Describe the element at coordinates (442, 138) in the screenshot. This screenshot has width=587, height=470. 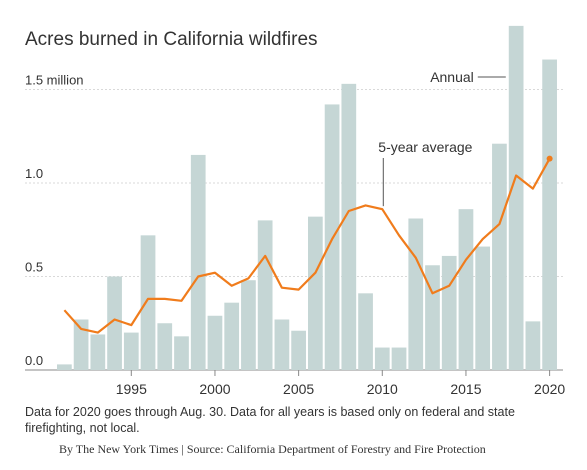
I see `annotations: Annual 5-year average` at that location.